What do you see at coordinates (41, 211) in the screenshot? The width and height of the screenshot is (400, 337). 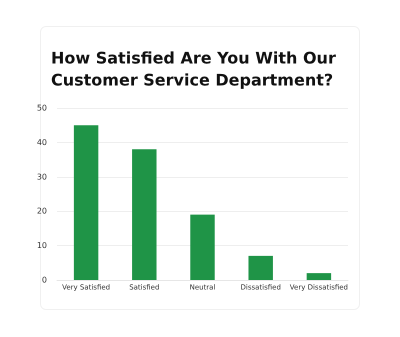 I see `y-tick-label: 20` at bounding box center [41, 211].